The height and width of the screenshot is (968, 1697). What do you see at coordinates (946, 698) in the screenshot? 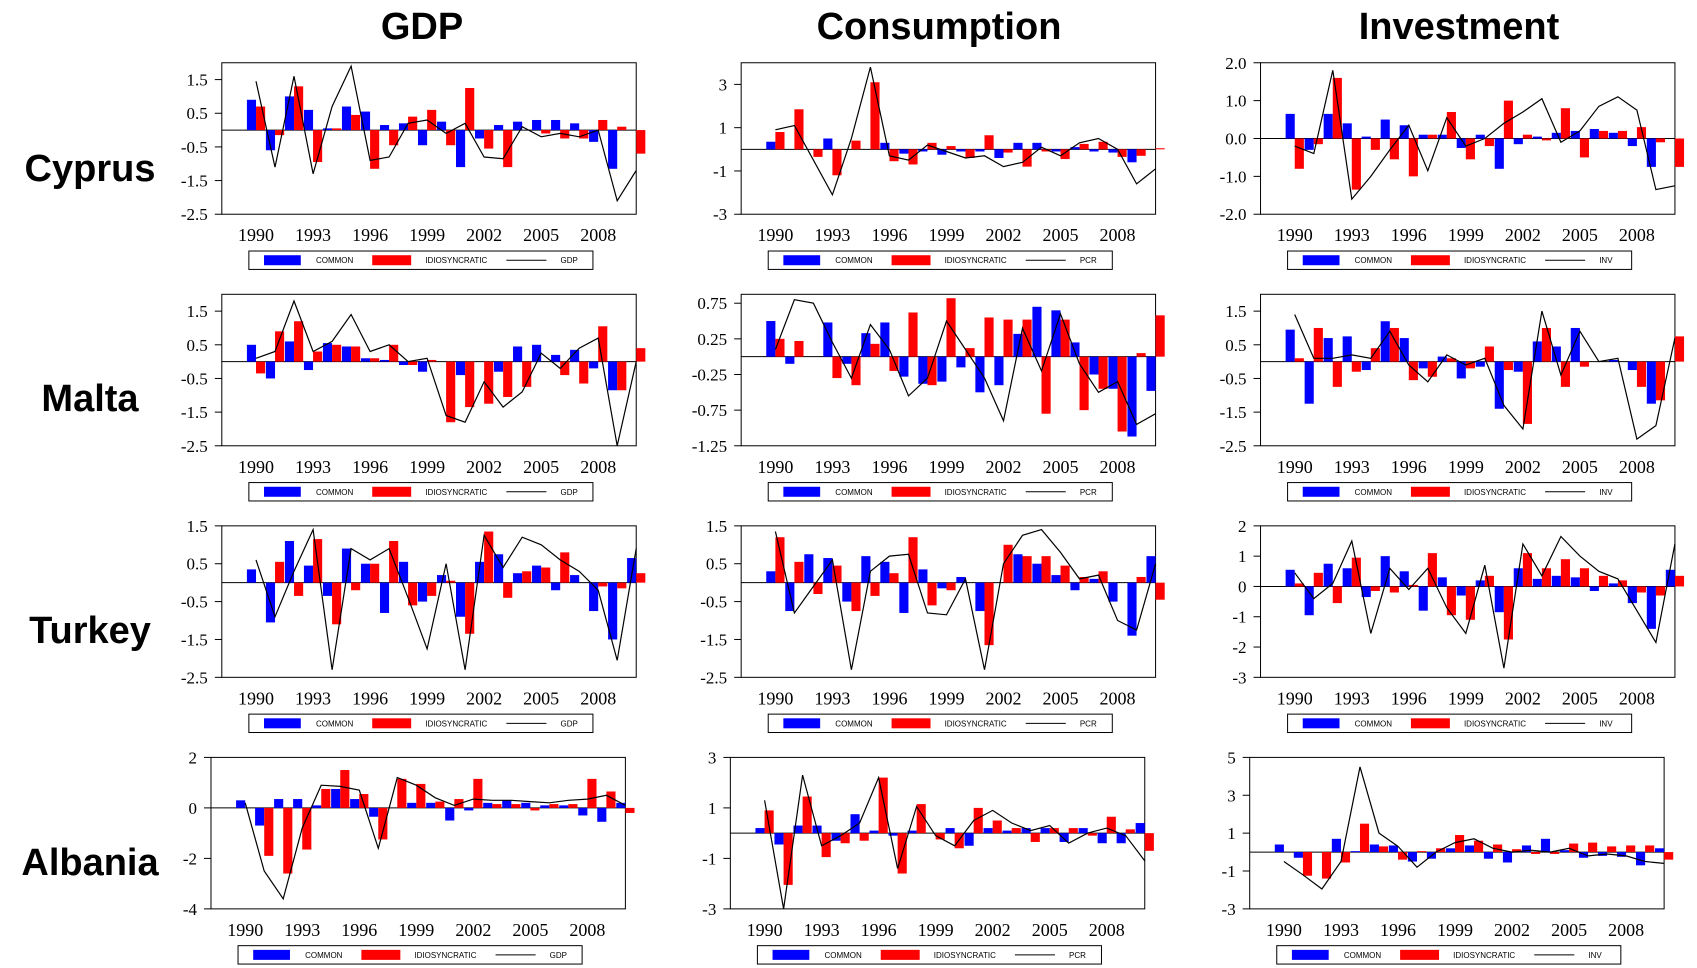
I see `x-tick-label: 1999` at bounding box center [946, 698].